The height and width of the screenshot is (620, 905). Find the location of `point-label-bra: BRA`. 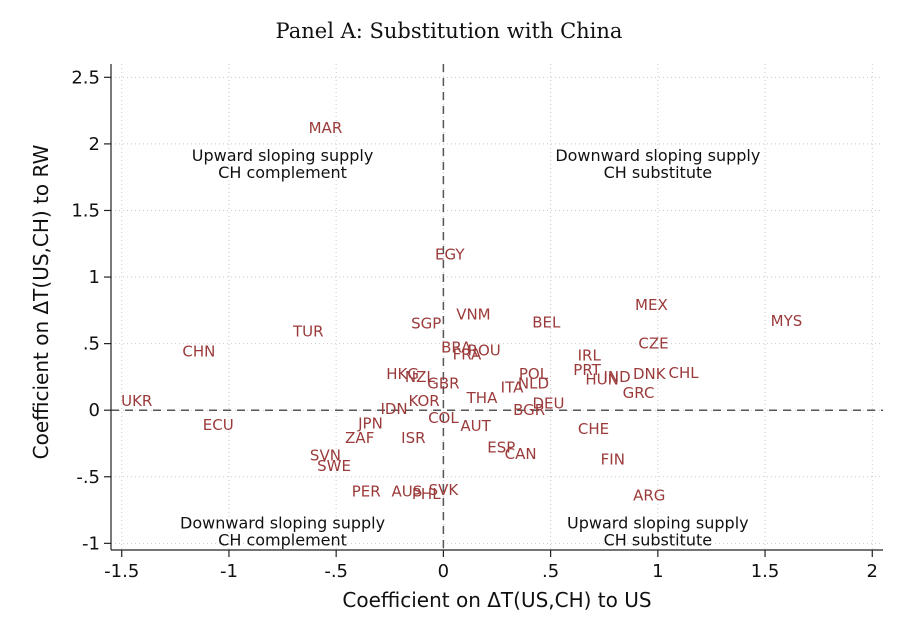

point-label-bra: BRA is located at coordinates (456, 348).